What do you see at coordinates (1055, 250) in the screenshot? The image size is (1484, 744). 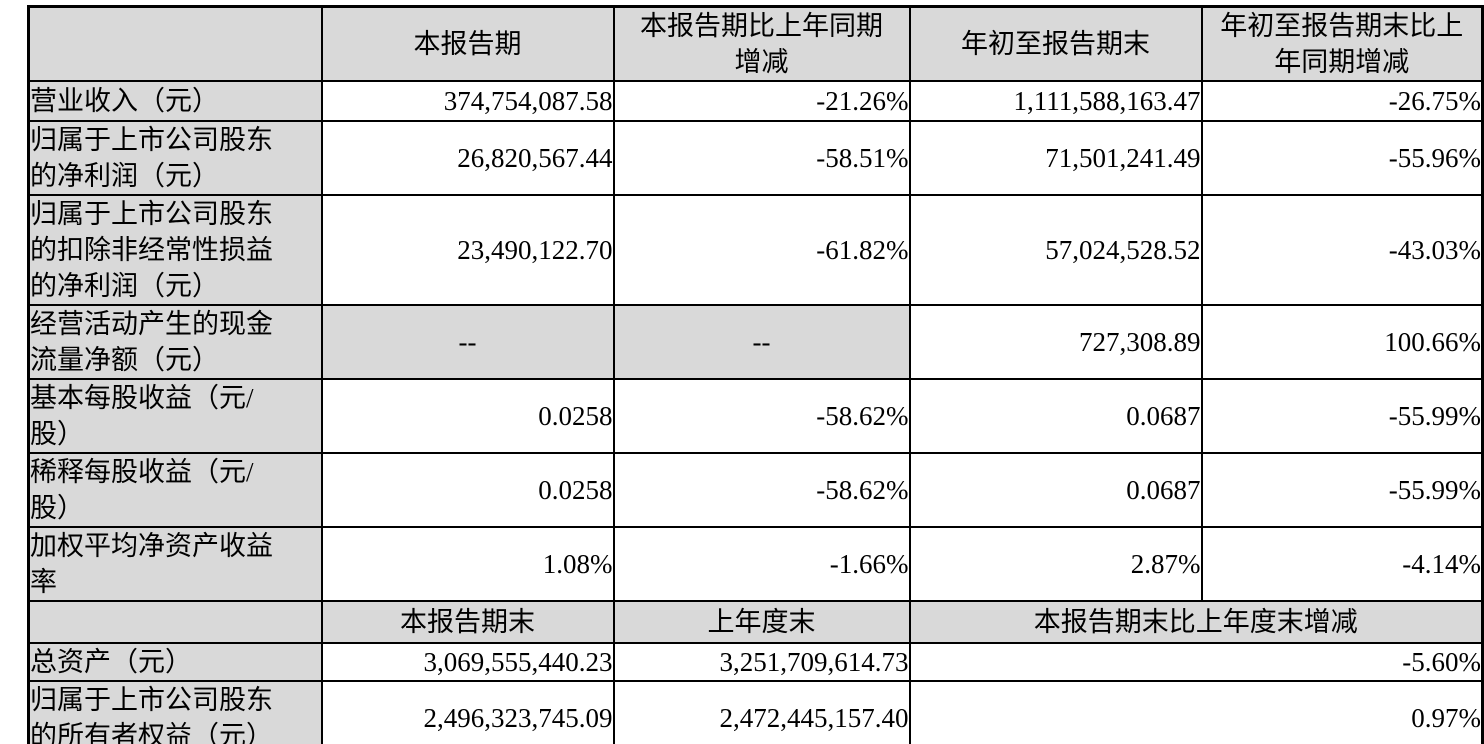 I see `net-profit-excl-ytd: 57,024,528.52` at bounding box center [1055, 250].